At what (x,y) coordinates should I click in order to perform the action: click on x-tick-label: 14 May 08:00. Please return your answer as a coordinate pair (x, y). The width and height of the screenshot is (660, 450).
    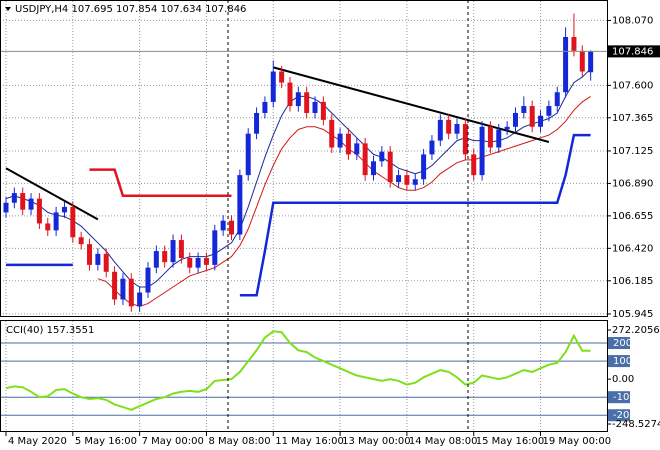
    Looking at the image, I should click on (443, 441).